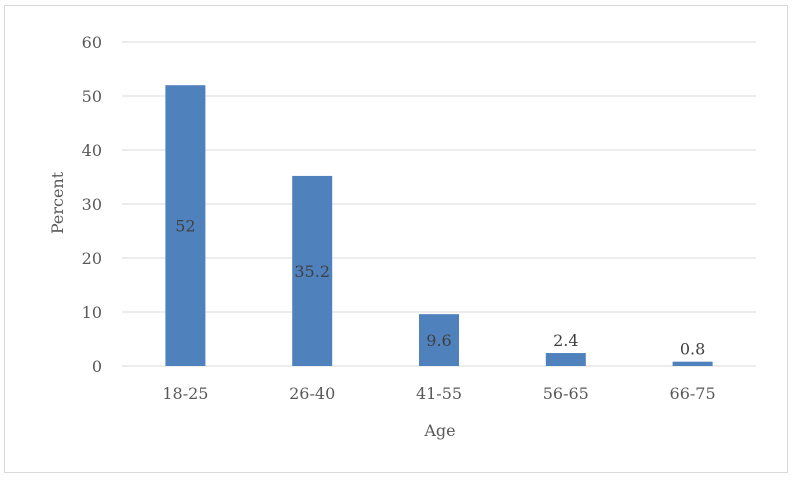 The height and width of the screenshot is (480, 794). What do you see at coordinates (692, 349) in the screenshot?
I see `data-label: 0.8` at bounding box center [692, 349].